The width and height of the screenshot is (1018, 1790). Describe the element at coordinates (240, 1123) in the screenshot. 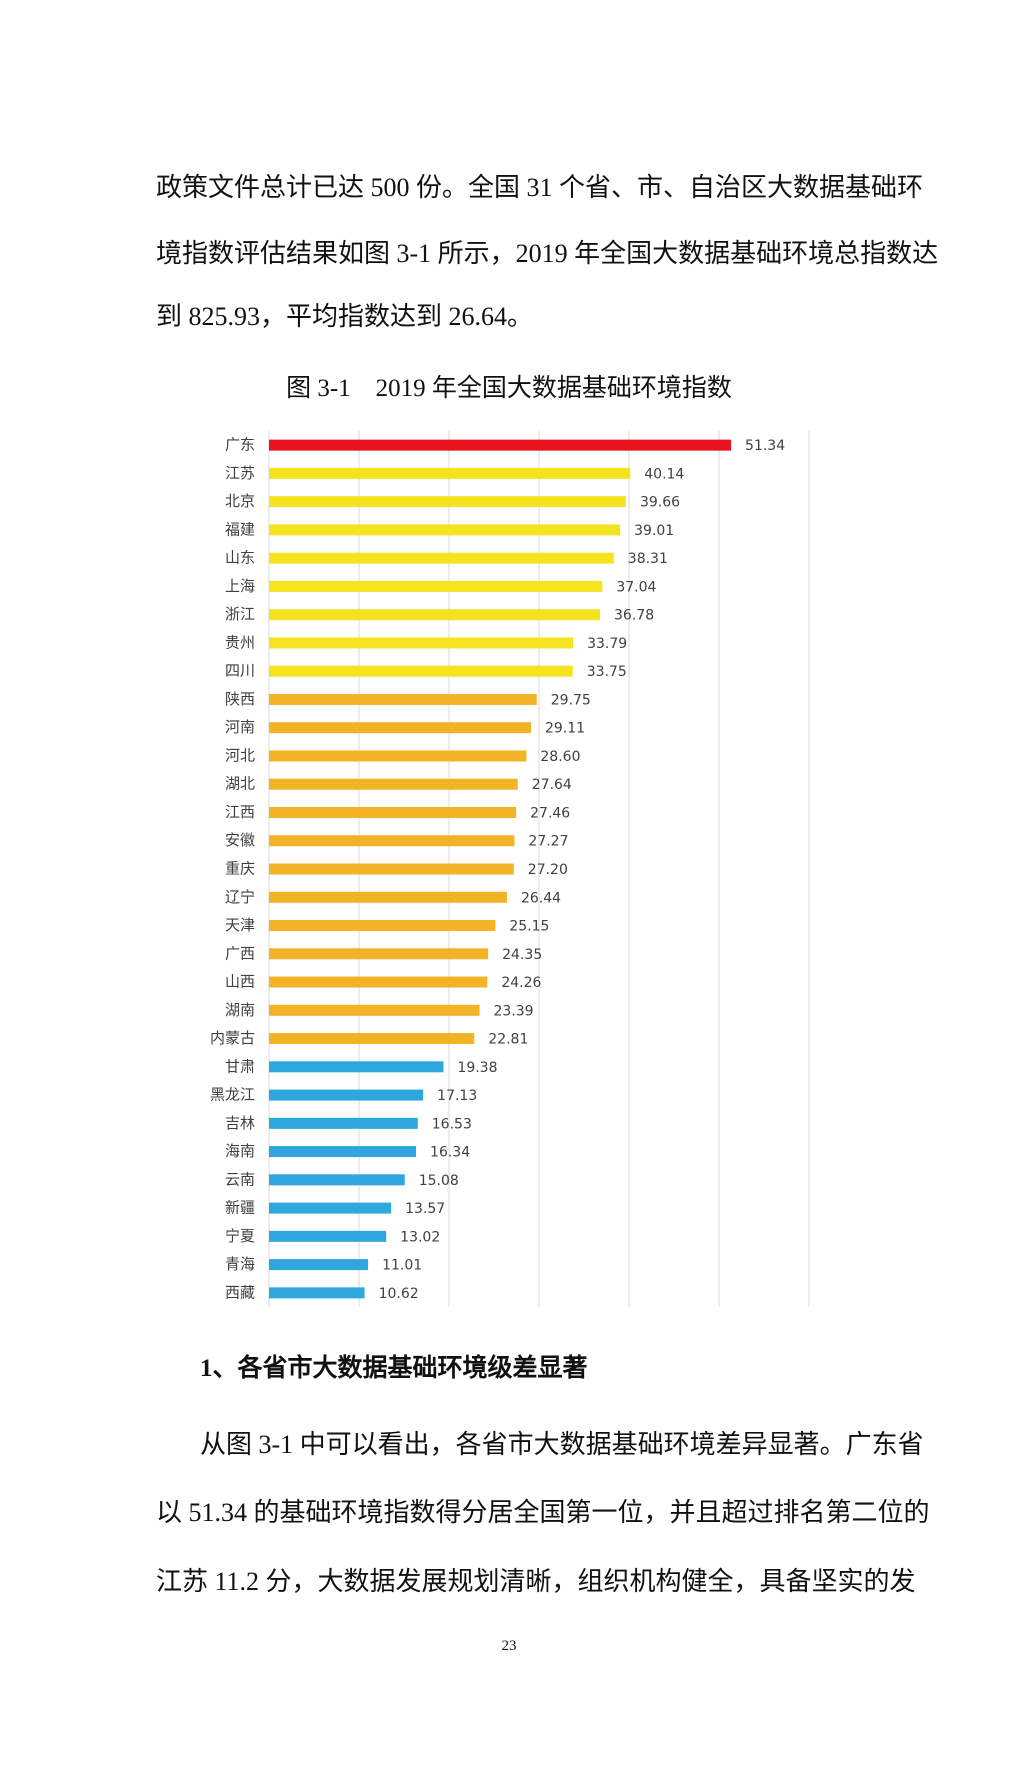

I see `category-label: 吉林` at that location.